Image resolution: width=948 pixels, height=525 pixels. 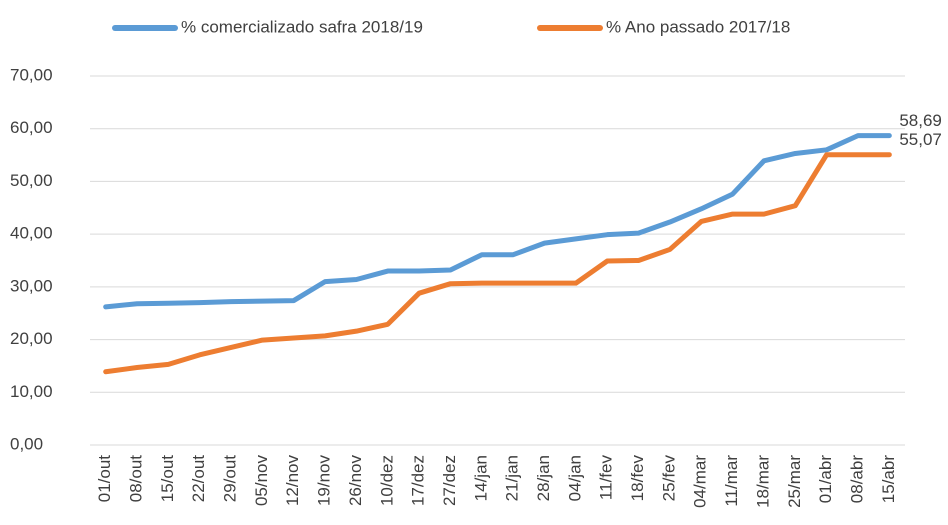 I want to click on x-tick-label: 19/nov, so click(x=324, y=481).